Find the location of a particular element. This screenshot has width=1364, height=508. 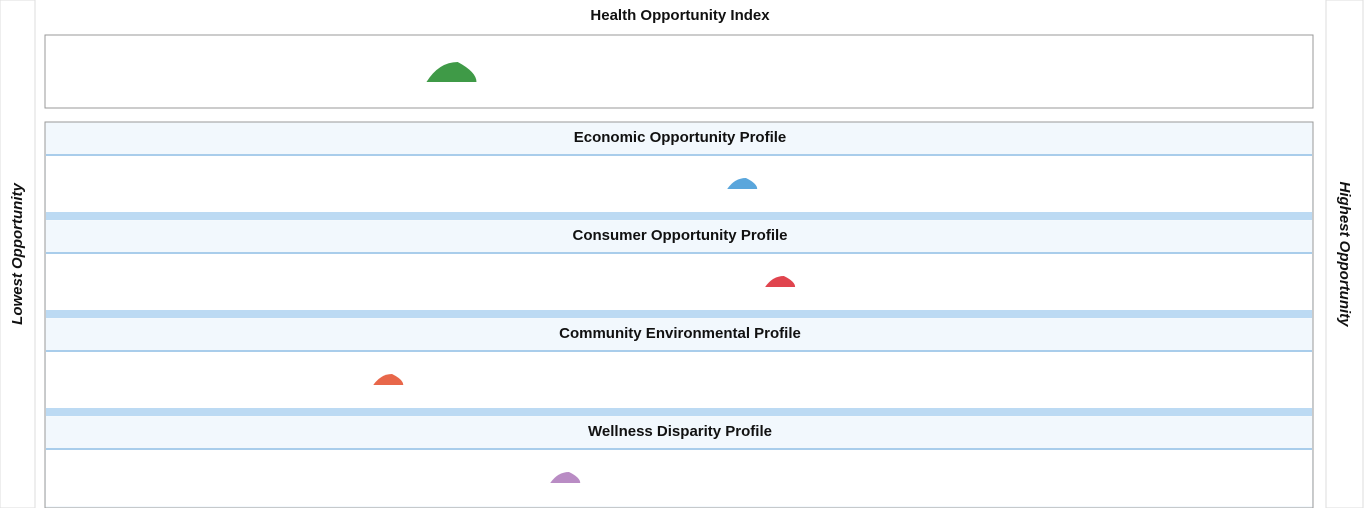

right-panel is located at coordinates (1344, 254).